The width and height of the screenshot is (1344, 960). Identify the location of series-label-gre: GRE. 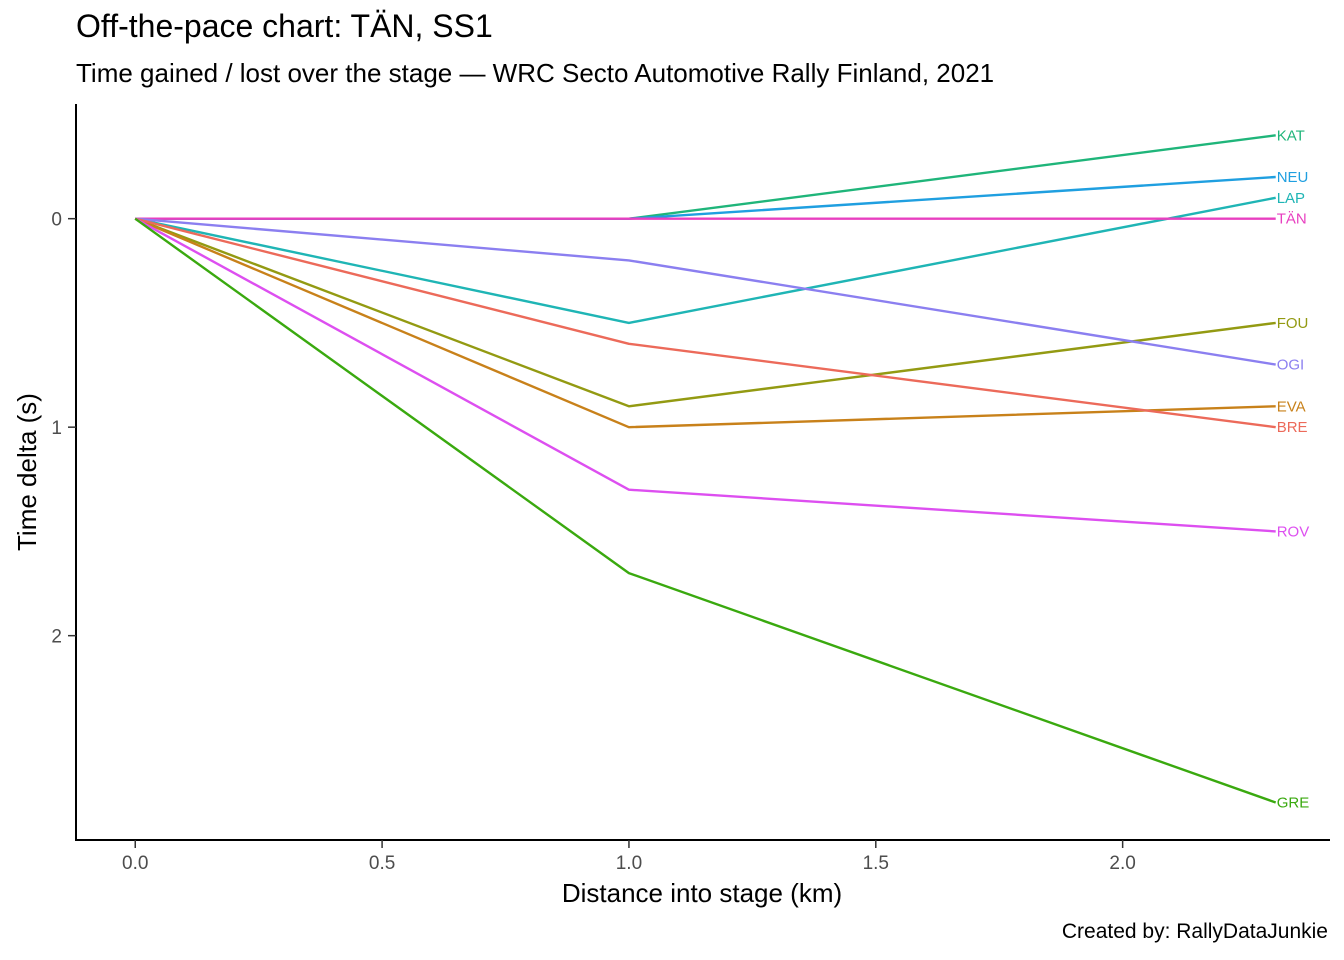
(1293, 802).